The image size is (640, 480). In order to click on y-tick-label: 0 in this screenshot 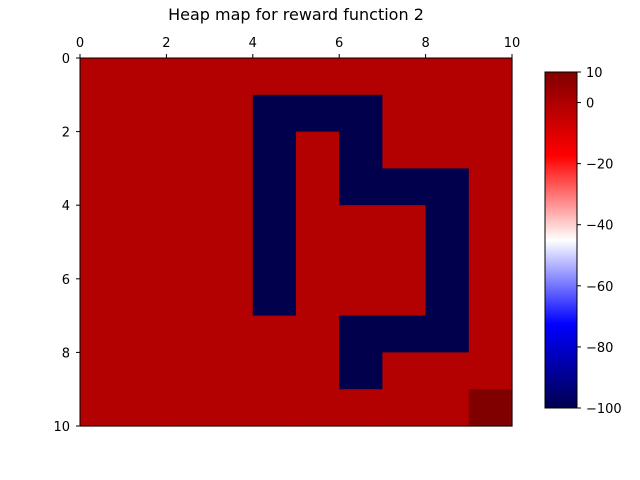, I will do `click(66, 59)`.